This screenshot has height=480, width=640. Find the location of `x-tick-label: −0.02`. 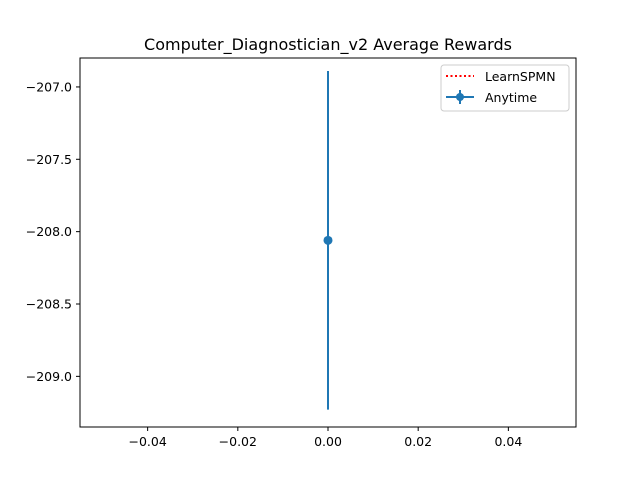

x-tick-label: −0.02 is located at coordinates (238, 441).